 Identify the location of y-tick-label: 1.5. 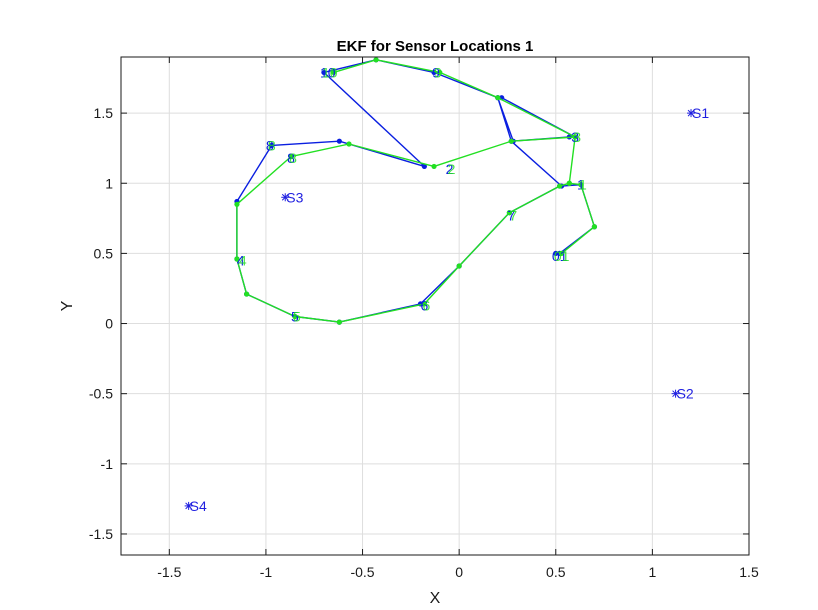
(104, 113).